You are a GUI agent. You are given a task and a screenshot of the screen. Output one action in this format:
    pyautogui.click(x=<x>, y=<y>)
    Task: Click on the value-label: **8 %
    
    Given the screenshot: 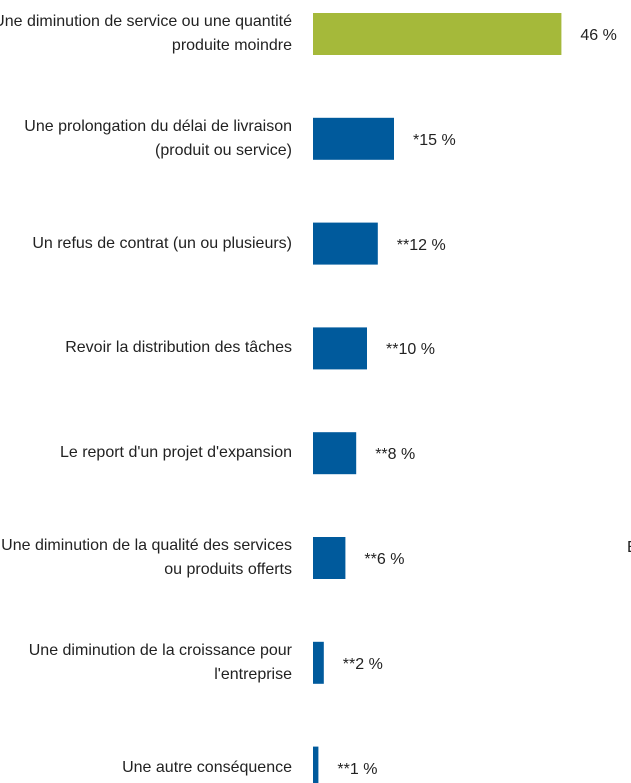 What is the action you would take?
    pyautogui.click(x=395, y=455)
    